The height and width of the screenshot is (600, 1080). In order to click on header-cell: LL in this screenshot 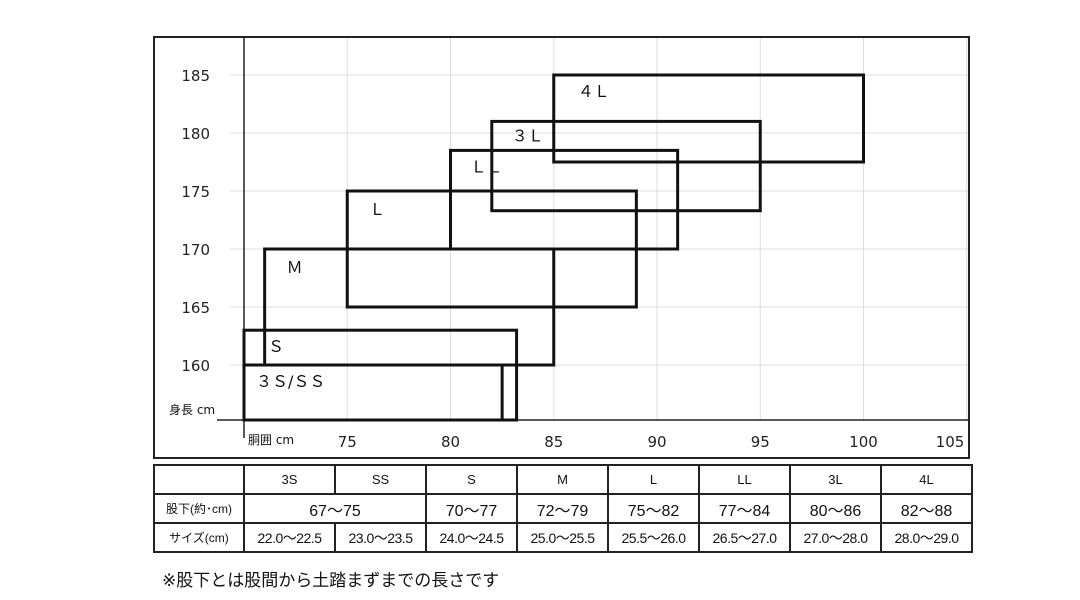, I will do `click(744, 479)`.